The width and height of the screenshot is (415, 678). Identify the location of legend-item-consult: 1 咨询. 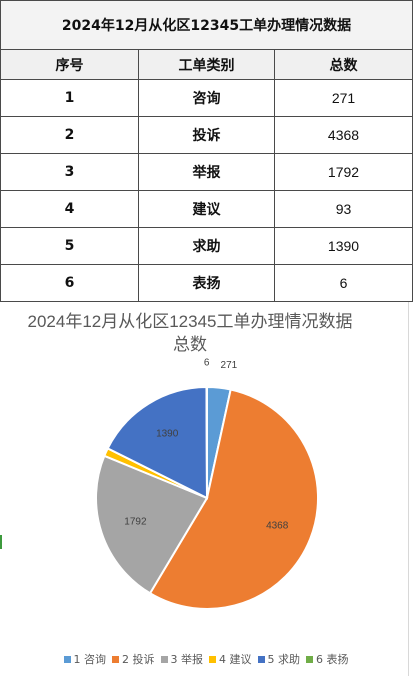
(85, 659).